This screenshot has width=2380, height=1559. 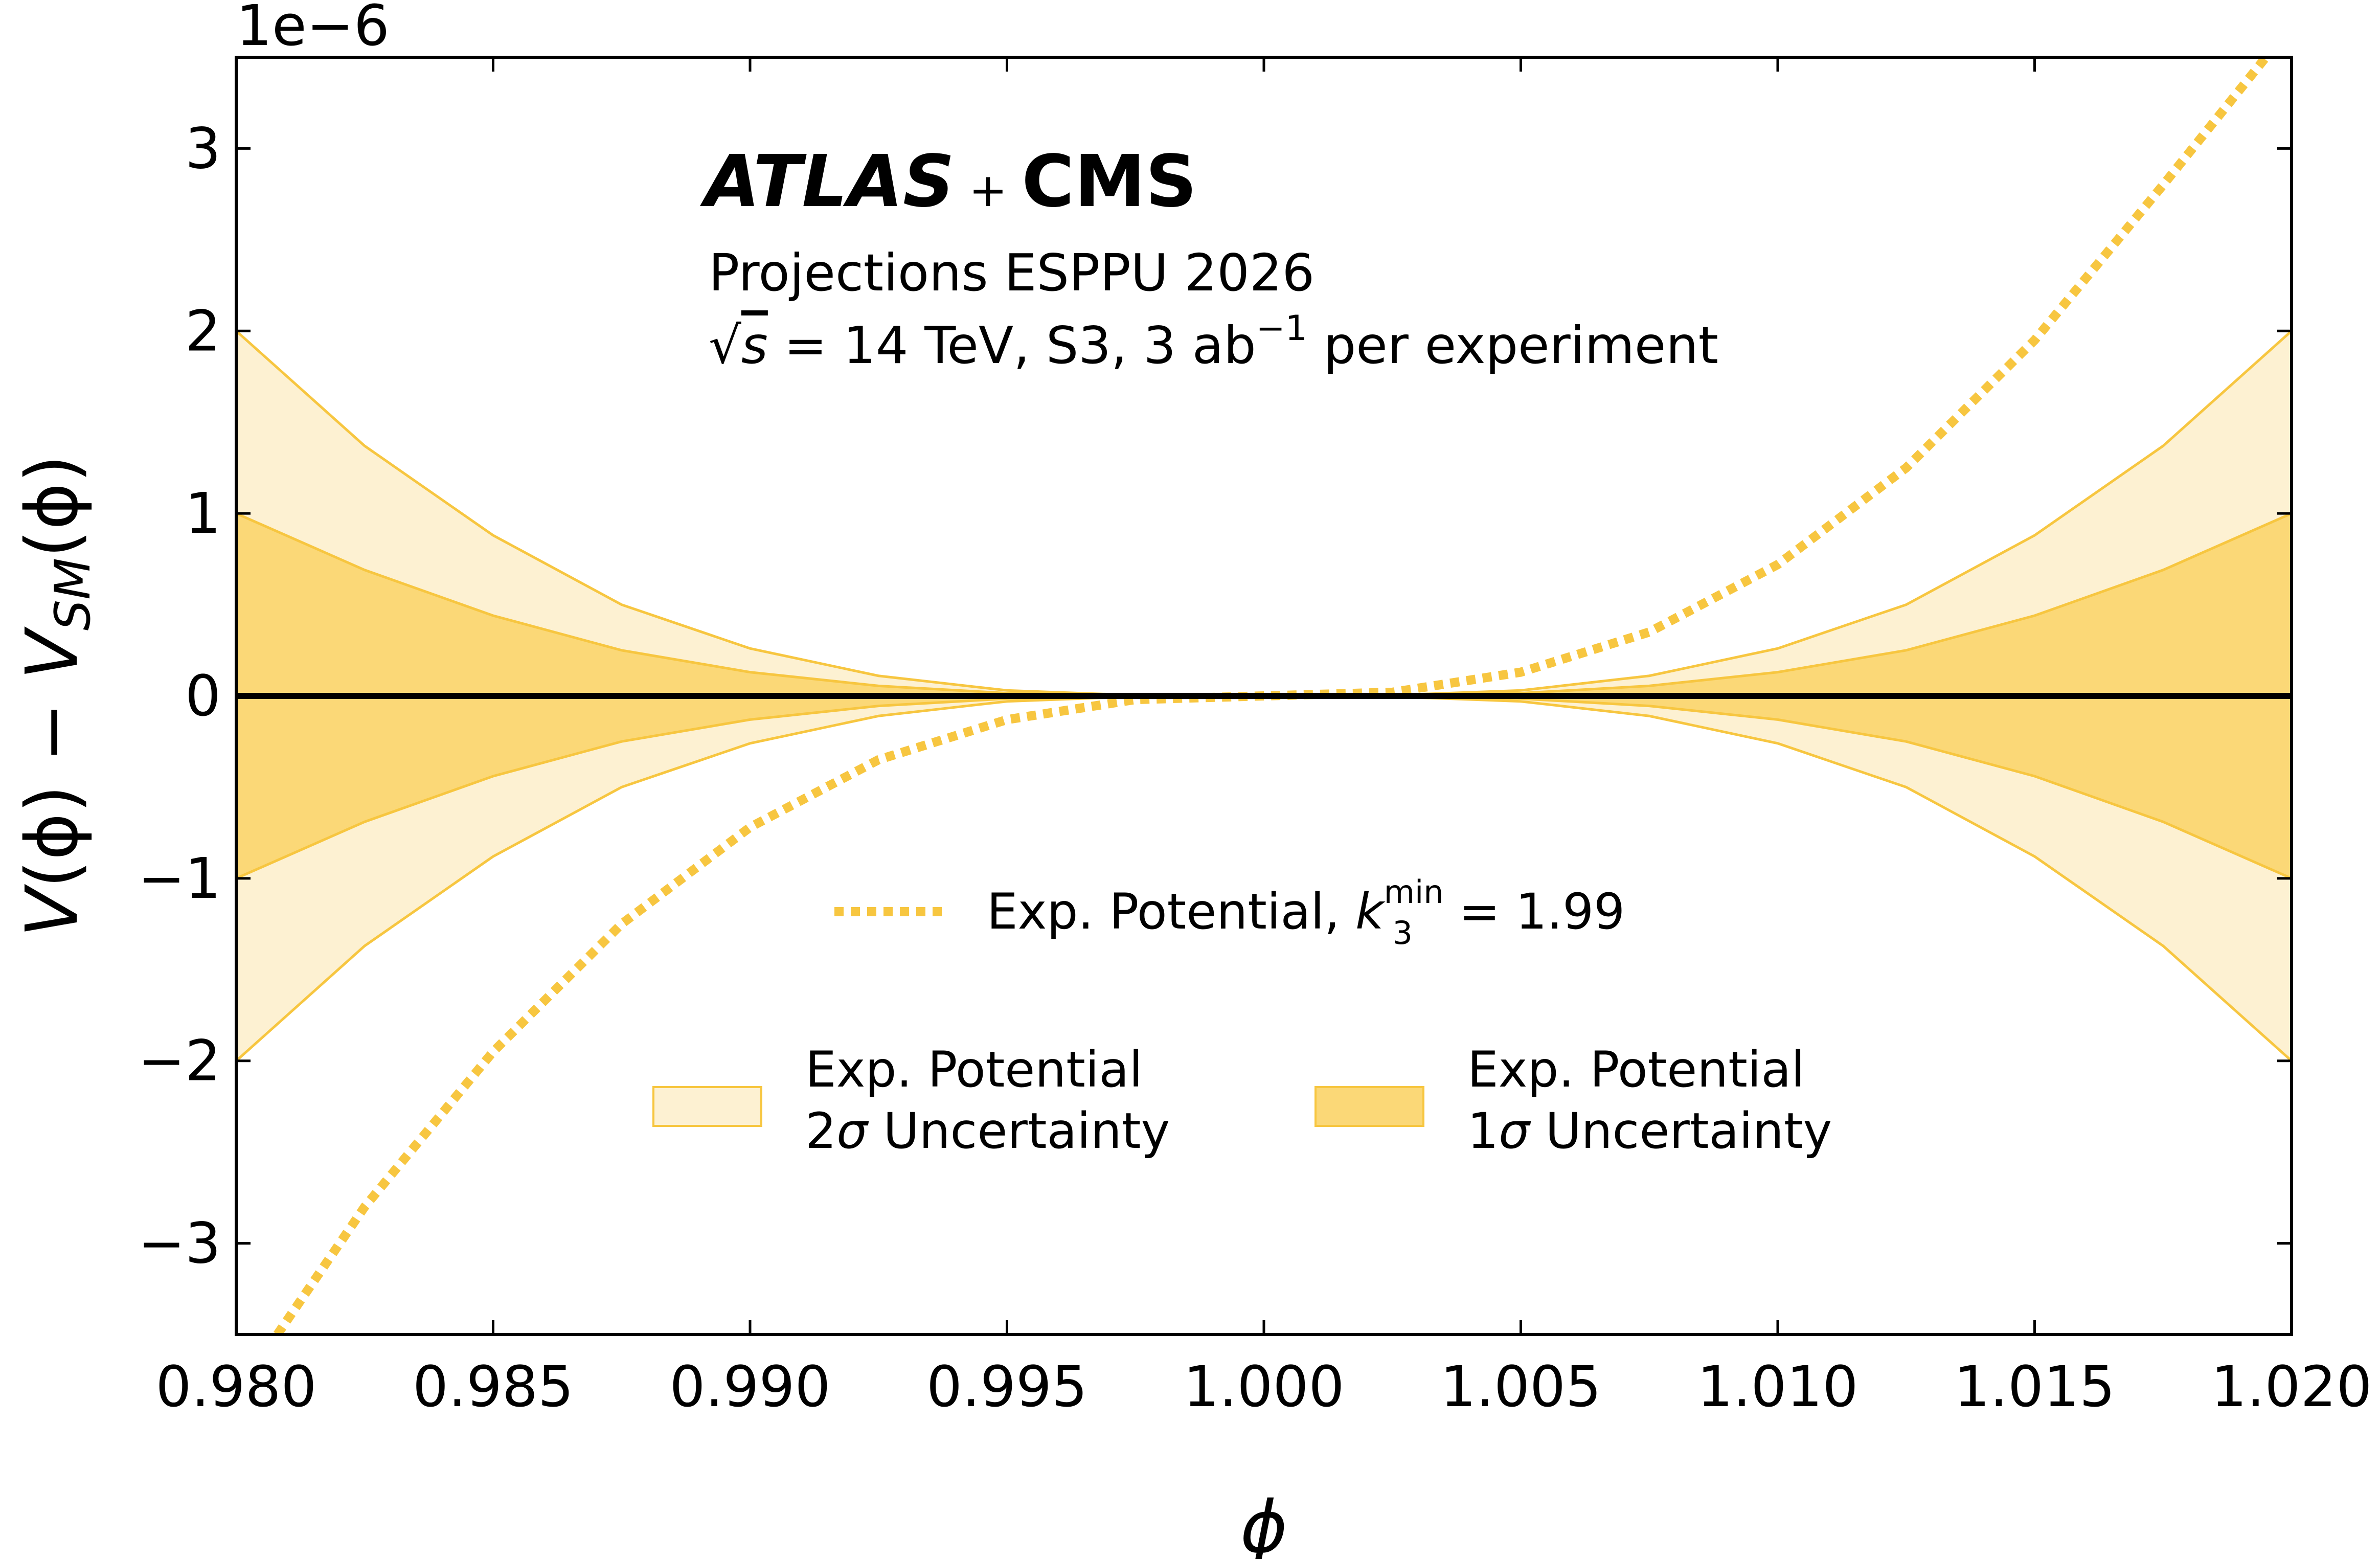 What do you see at coordinates (313, 29) in the screenshot?
I see `y-offset-label: 1e−6` at bounding box center [313, 29].